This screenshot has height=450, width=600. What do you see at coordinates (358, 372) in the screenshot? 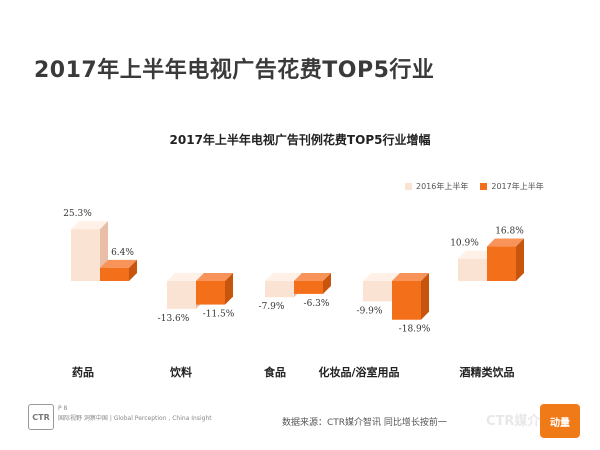
I see `category-label-3: 化妆品/浴室用品` at bounding box center [358, 372].